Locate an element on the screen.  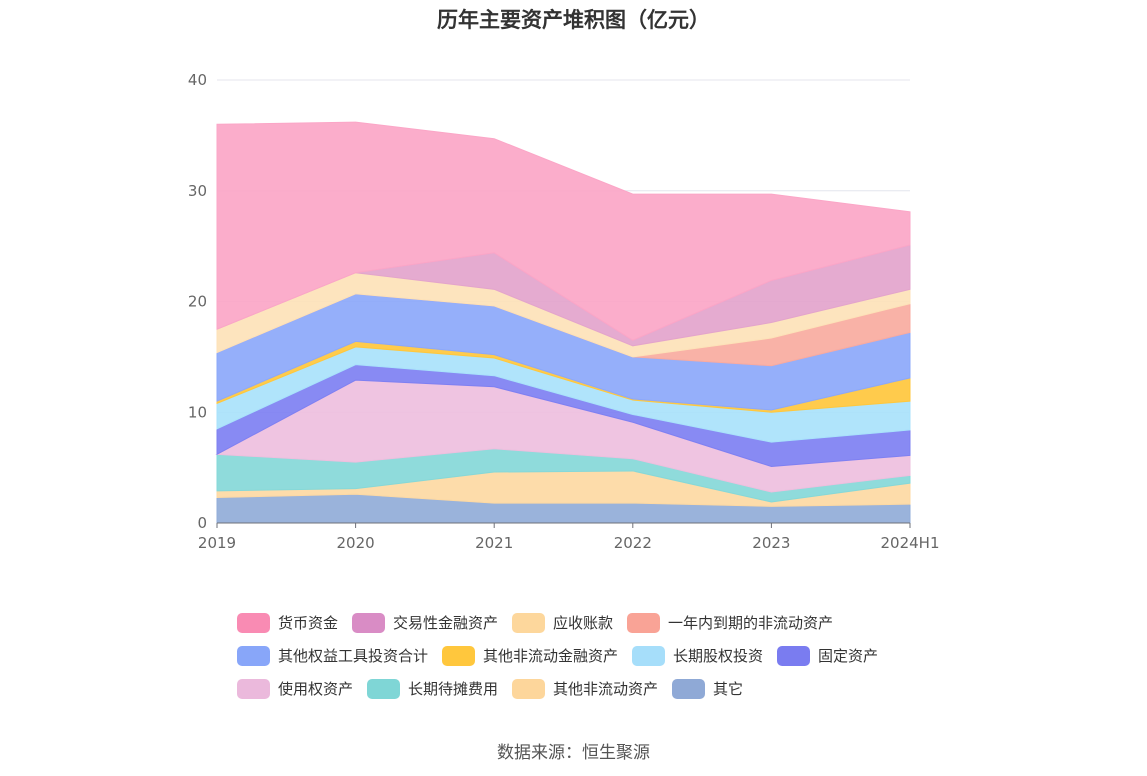
legend-item: 其他权益工具投资合计 is located at coordinates (332, 655).